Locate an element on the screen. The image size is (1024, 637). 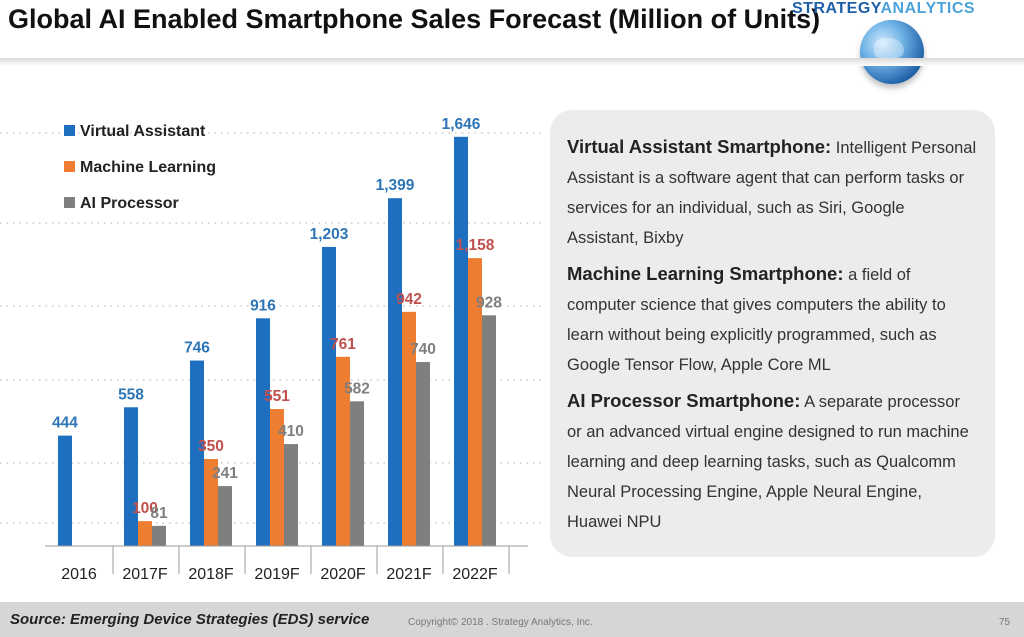
data-label: 761 is located at coordinates (343, 344).